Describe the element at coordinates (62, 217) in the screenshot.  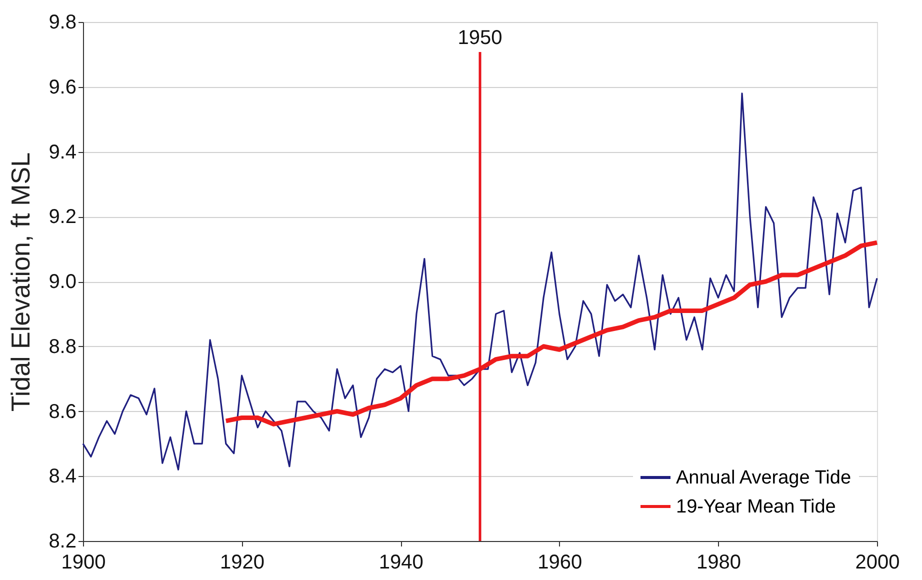
I see `y-tick-label: 9.2` at that location.